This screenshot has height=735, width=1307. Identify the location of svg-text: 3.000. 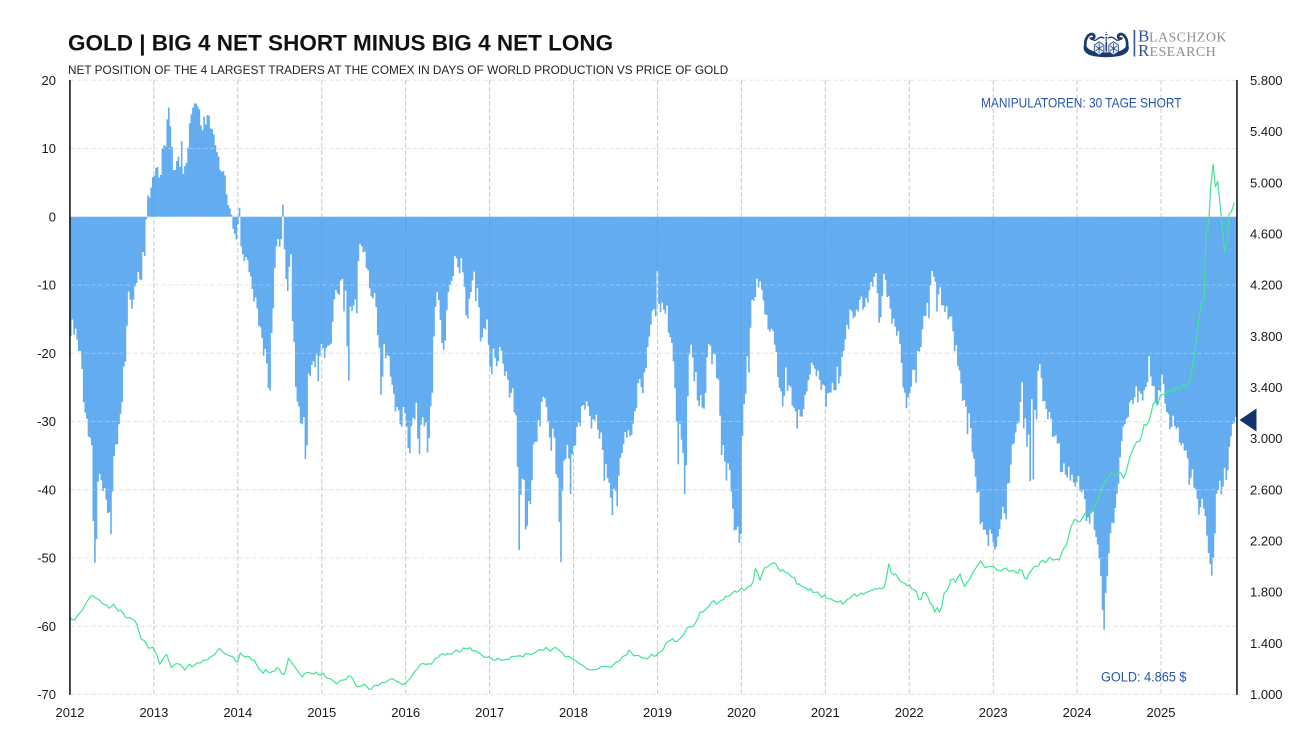
(1266, 438).